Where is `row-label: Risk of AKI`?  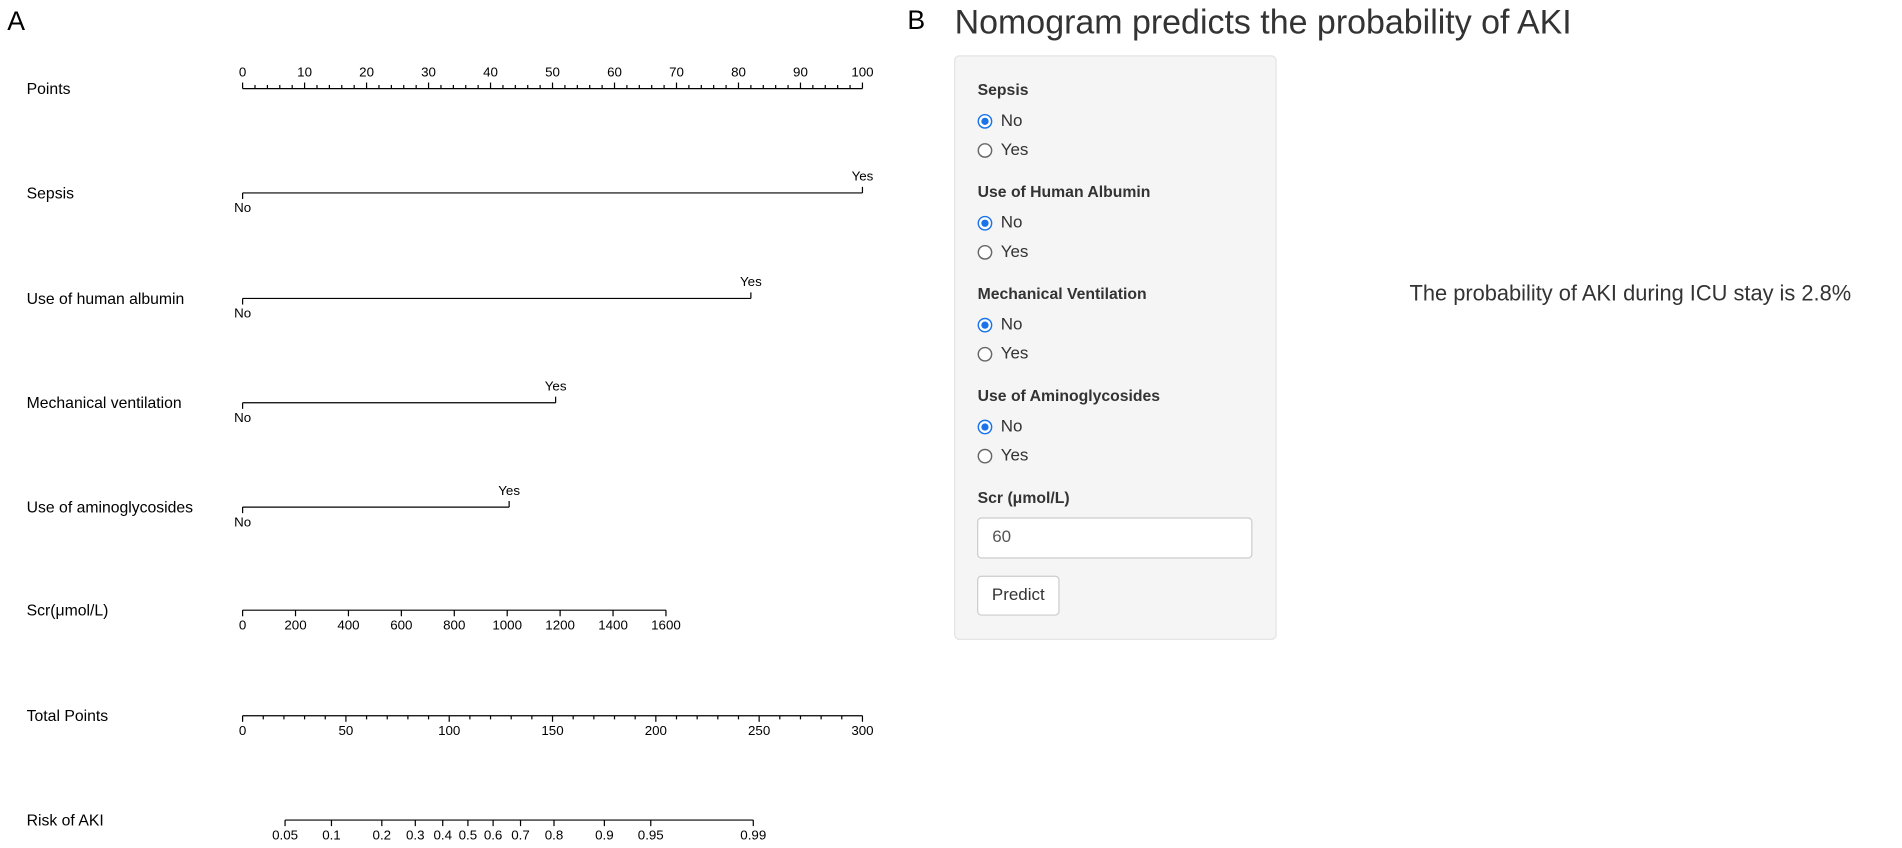 row-label: Risk of AKI is located at coordinates (65, 820).